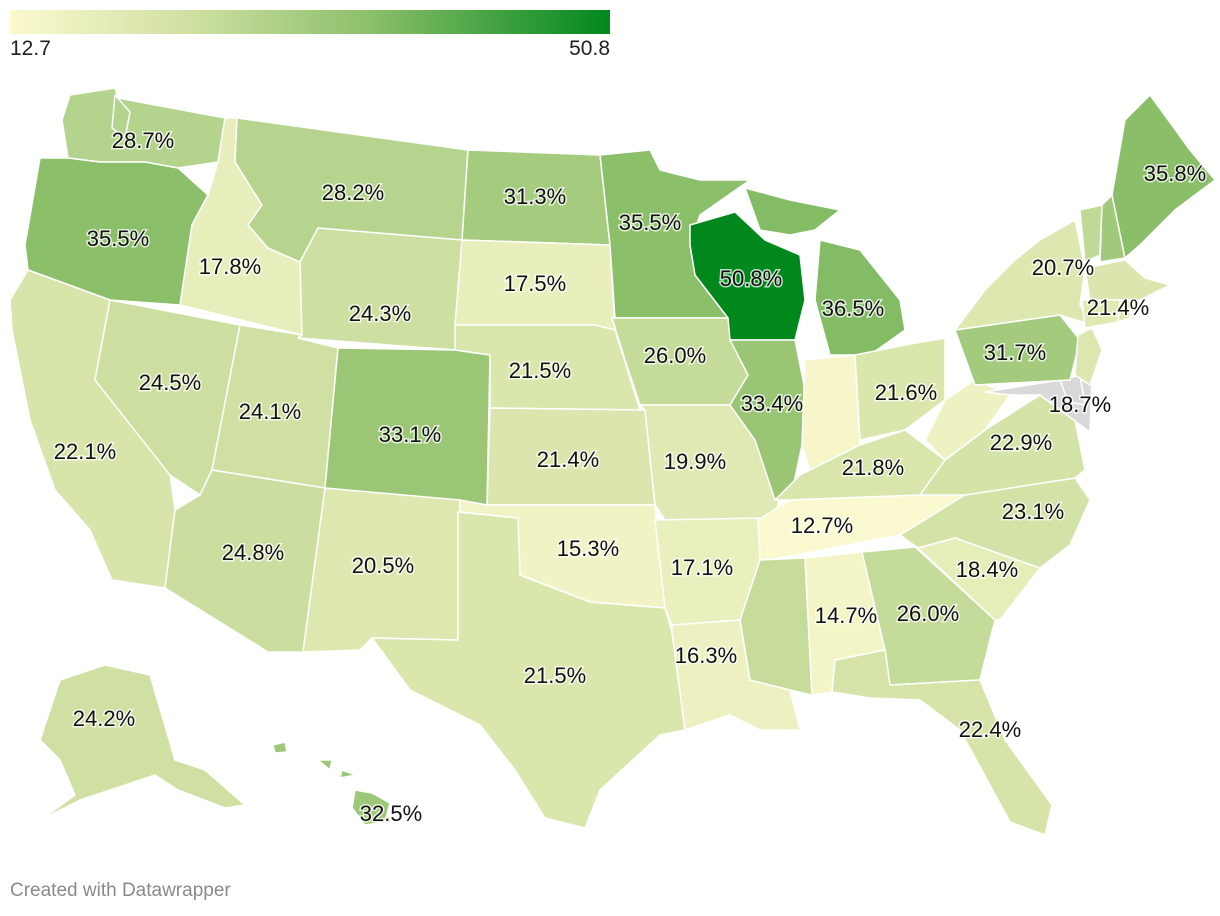 The width and height of the screenshot is (1220, 916). I want to click on value-label-nv: 24.5%, so click(170, 382).